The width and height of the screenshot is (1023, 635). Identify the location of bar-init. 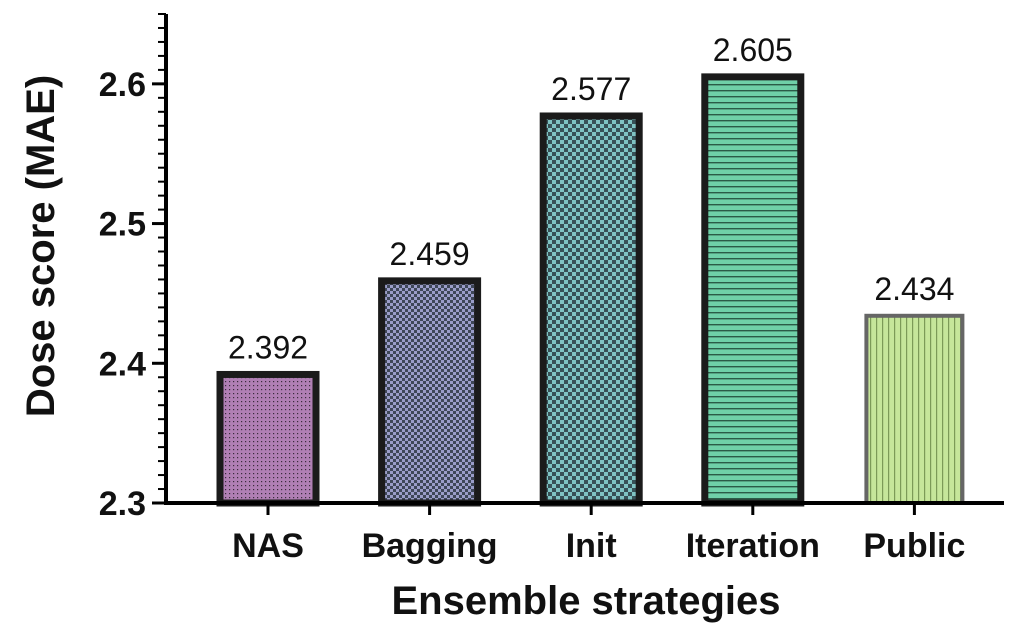
(591, 309).